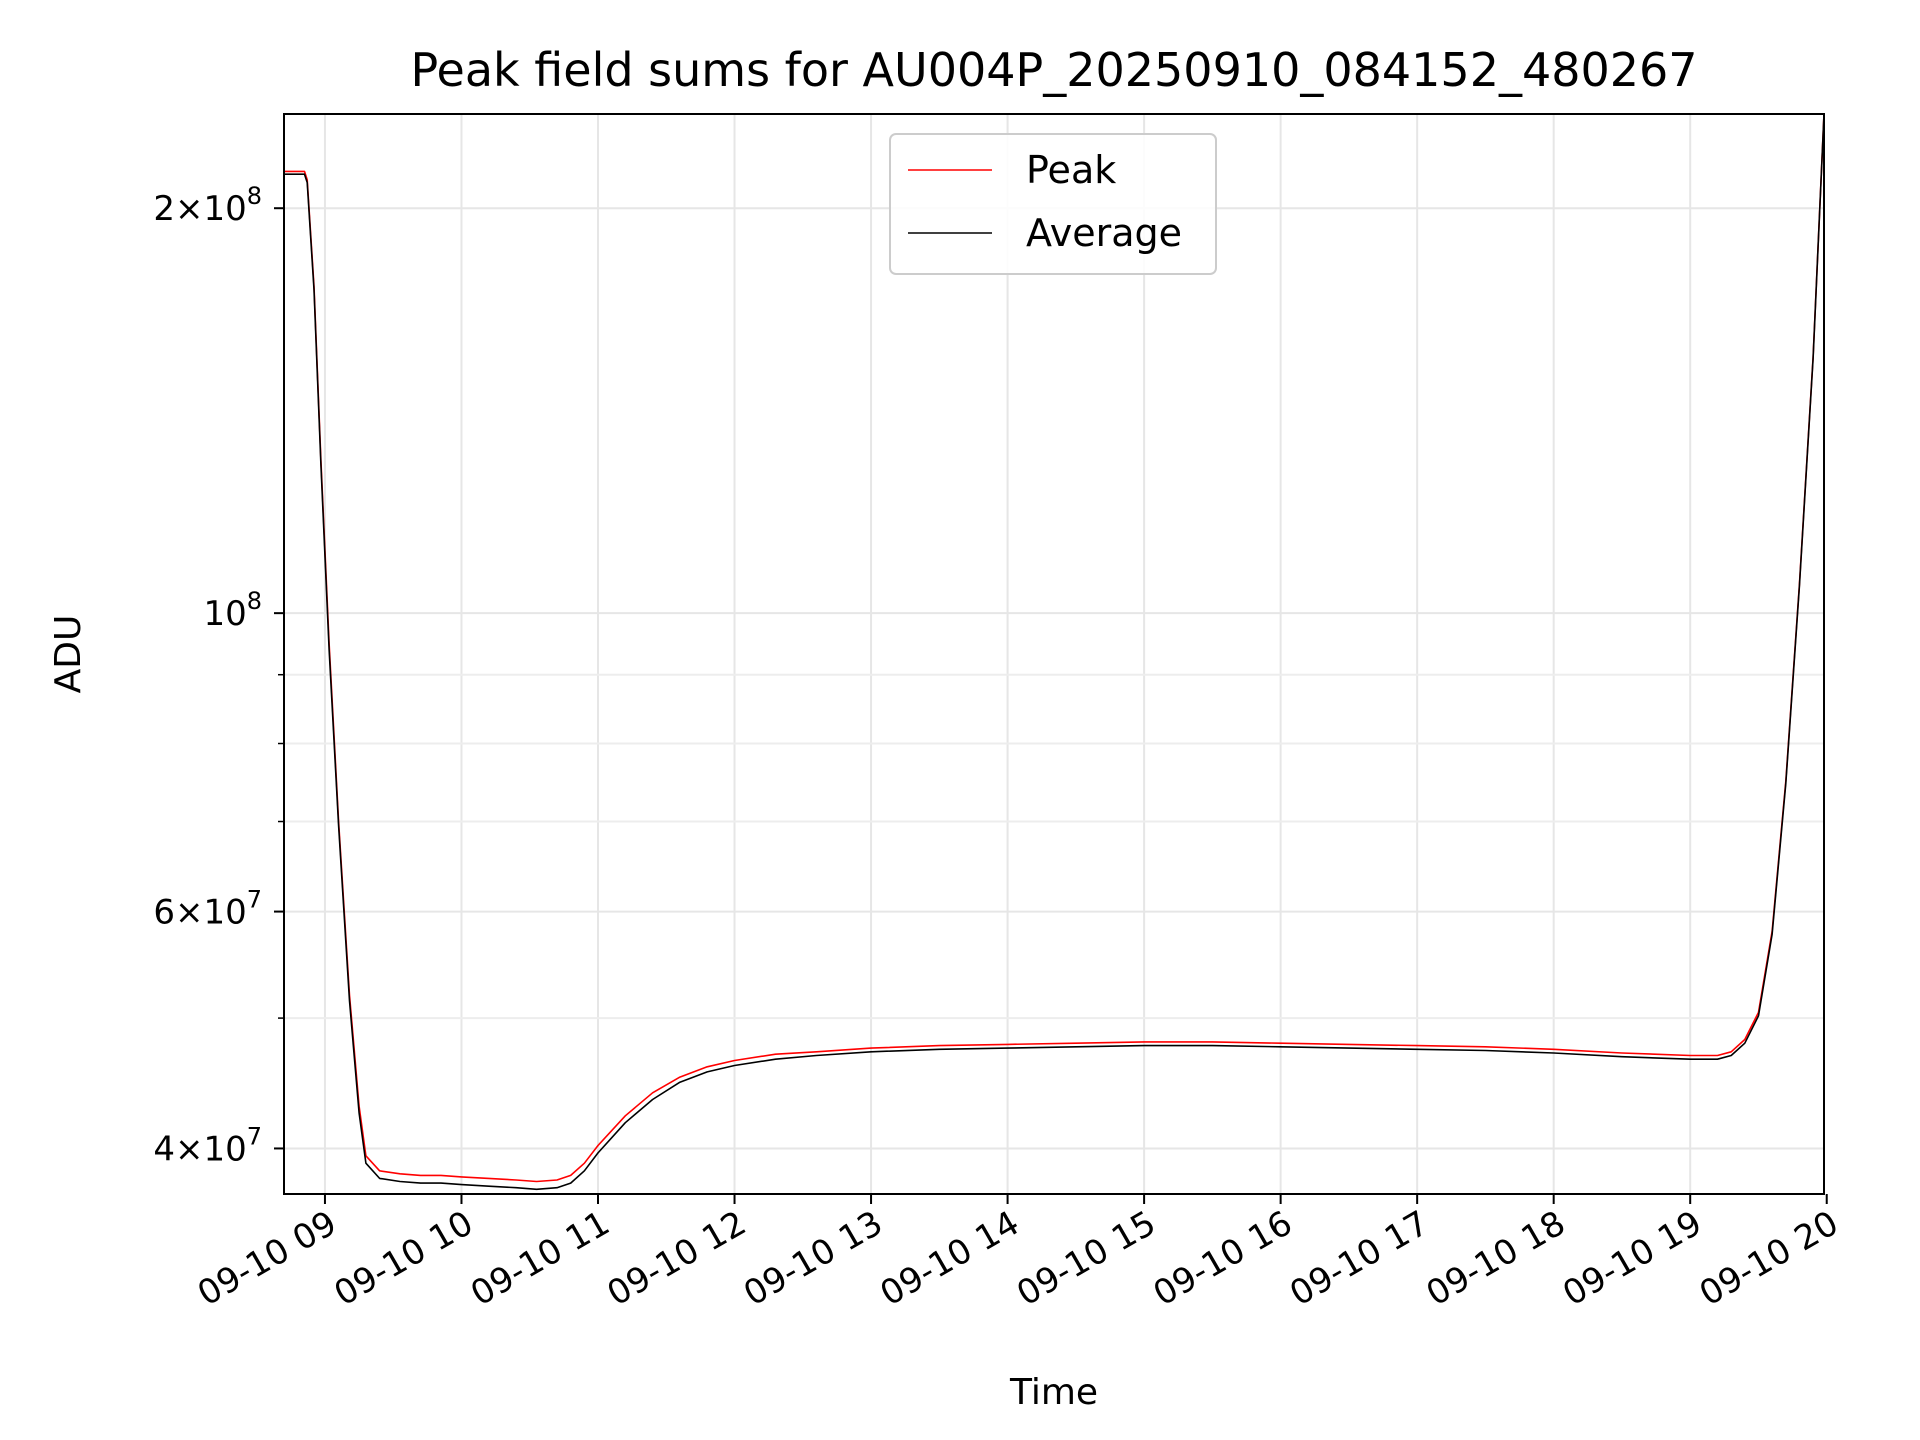  Describe the element at coordinates (1104, 233) in the screenshot. I see `legend-average-label: Average` at that location.